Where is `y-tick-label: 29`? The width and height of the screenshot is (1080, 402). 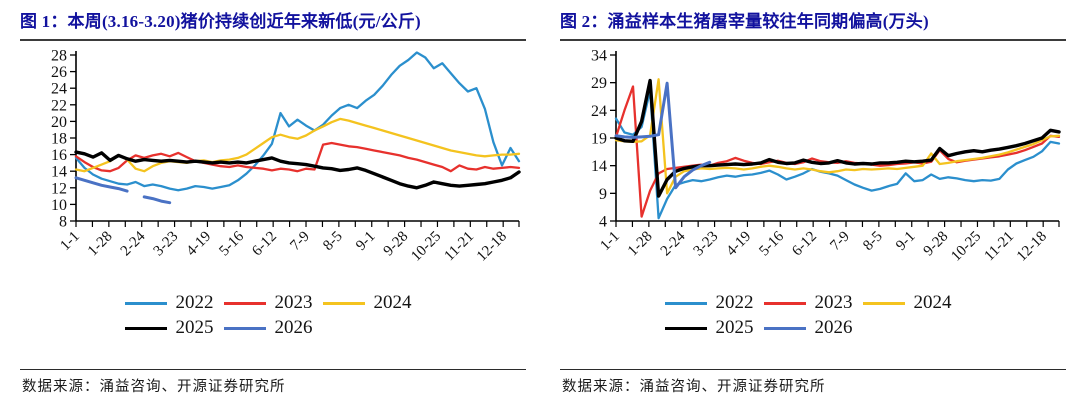
y-tick-label: 29 is located at coordinates (599, 83).